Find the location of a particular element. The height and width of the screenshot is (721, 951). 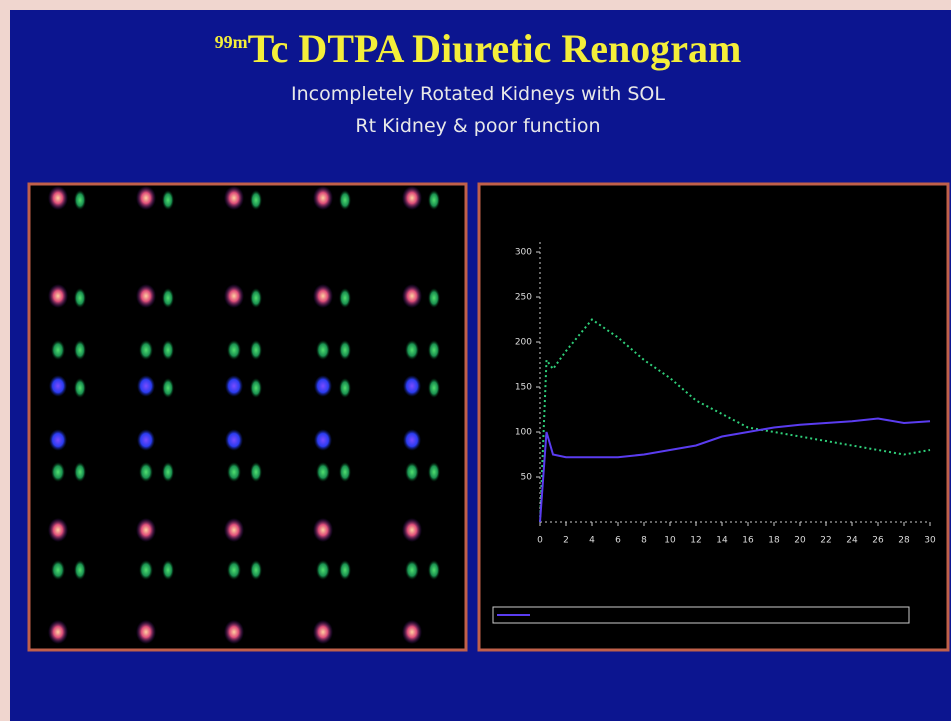

x-tick-label: 28 is located at coordinates (904, 541).